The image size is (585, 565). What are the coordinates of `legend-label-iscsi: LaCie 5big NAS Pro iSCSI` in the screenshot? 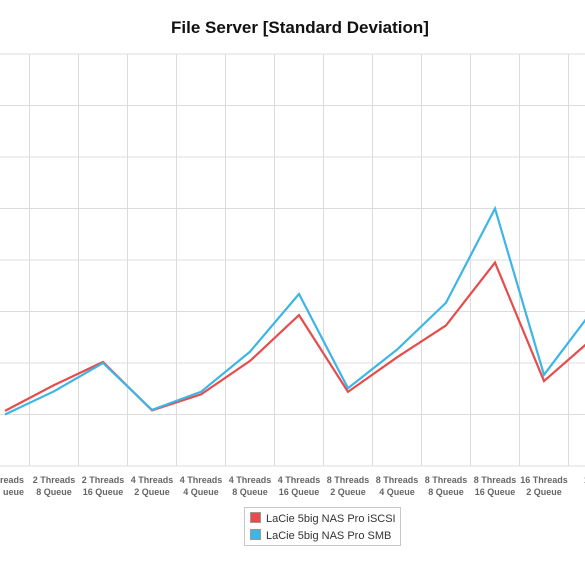 It's located at (331, 519).